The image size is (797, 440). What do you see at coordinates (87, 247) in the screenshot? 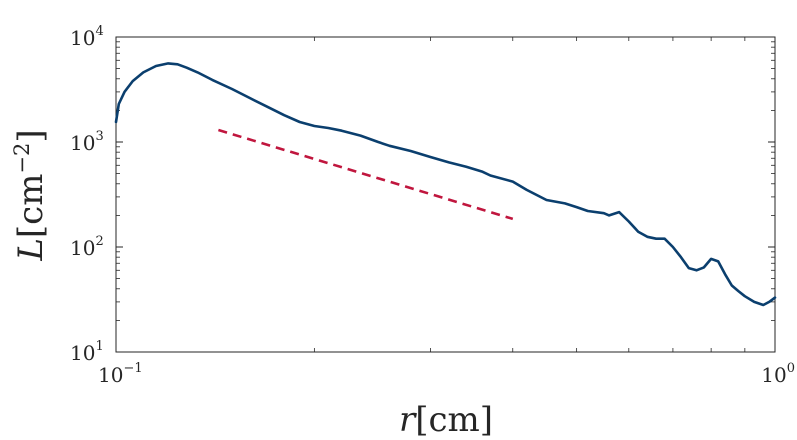
I see `y-tick-label: 10²` at bounding box center [87, 247].